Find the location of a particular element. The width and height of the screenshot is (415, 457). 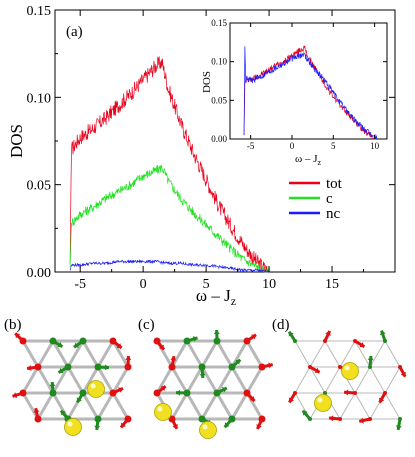

inset-ticks-group: -5 0 5 10 0.00 0.05 0.10 0.15 is located at coordinates (299, 84).